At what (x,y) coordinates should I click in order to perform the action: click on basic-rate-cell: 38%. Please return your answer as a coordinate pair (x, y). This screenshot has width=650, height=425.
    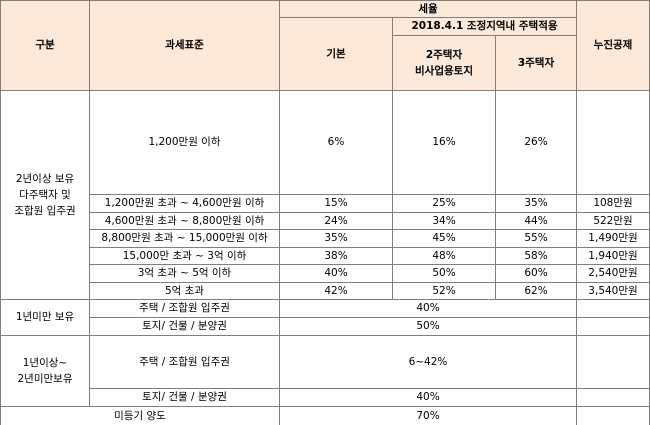
    Looking at the image, I should click on (336, 256).